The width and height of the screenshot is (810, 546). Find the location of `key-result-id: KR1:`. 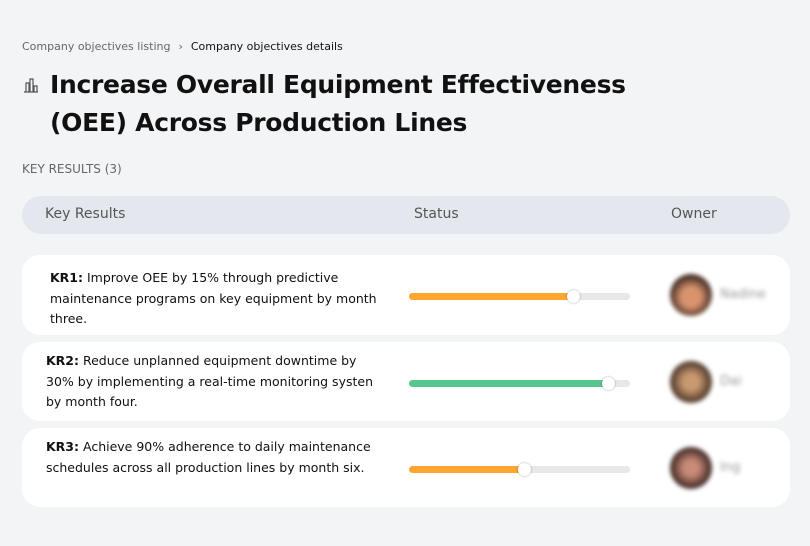

key-result-id: KR1: is located at coordinates (67, 277).